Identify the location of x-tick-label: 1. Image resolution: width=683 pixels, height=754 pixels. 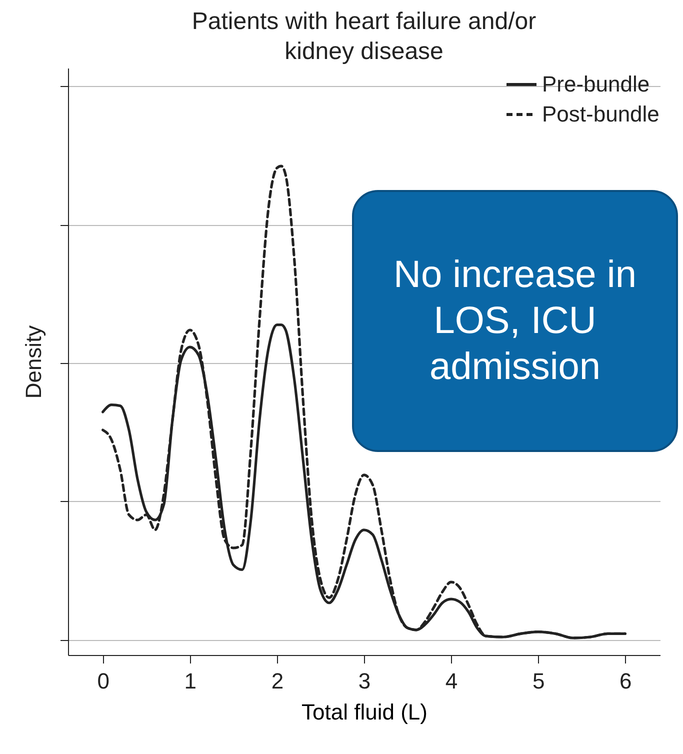
(190, 681).